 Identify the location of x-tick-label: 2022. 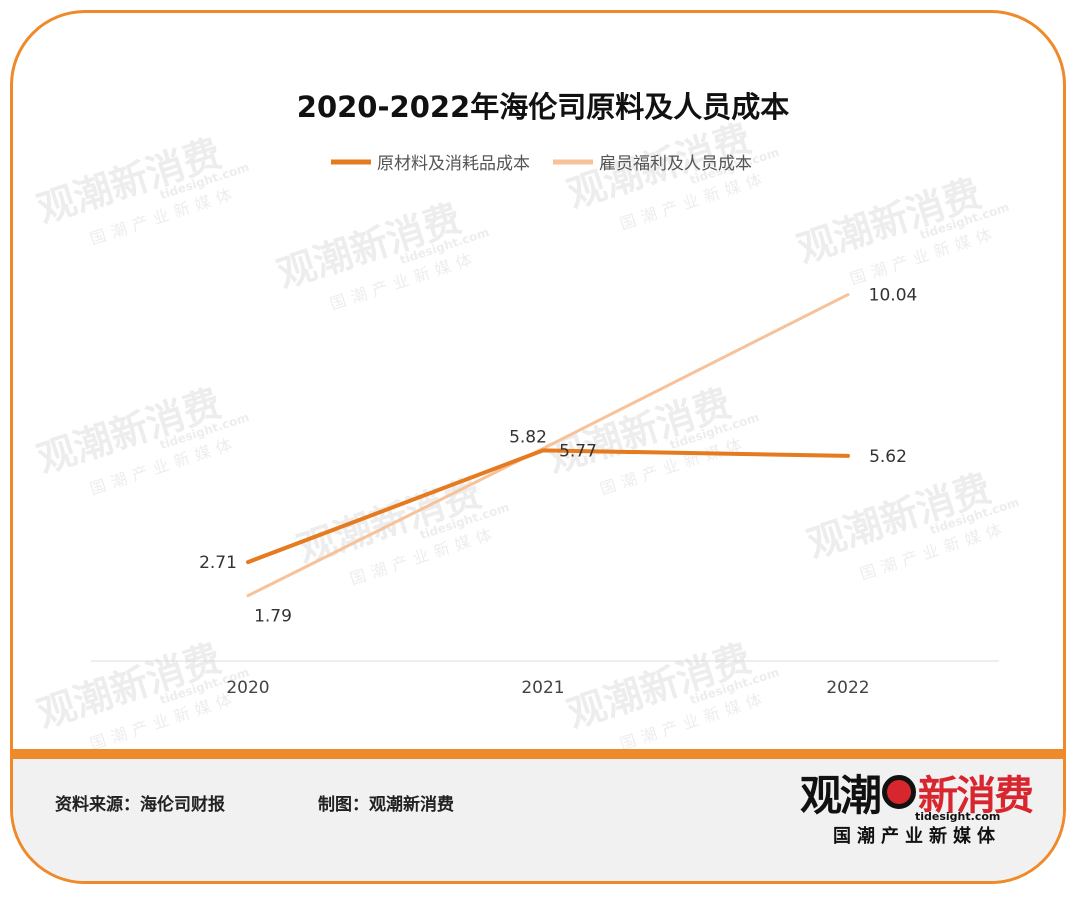
(847, 688).